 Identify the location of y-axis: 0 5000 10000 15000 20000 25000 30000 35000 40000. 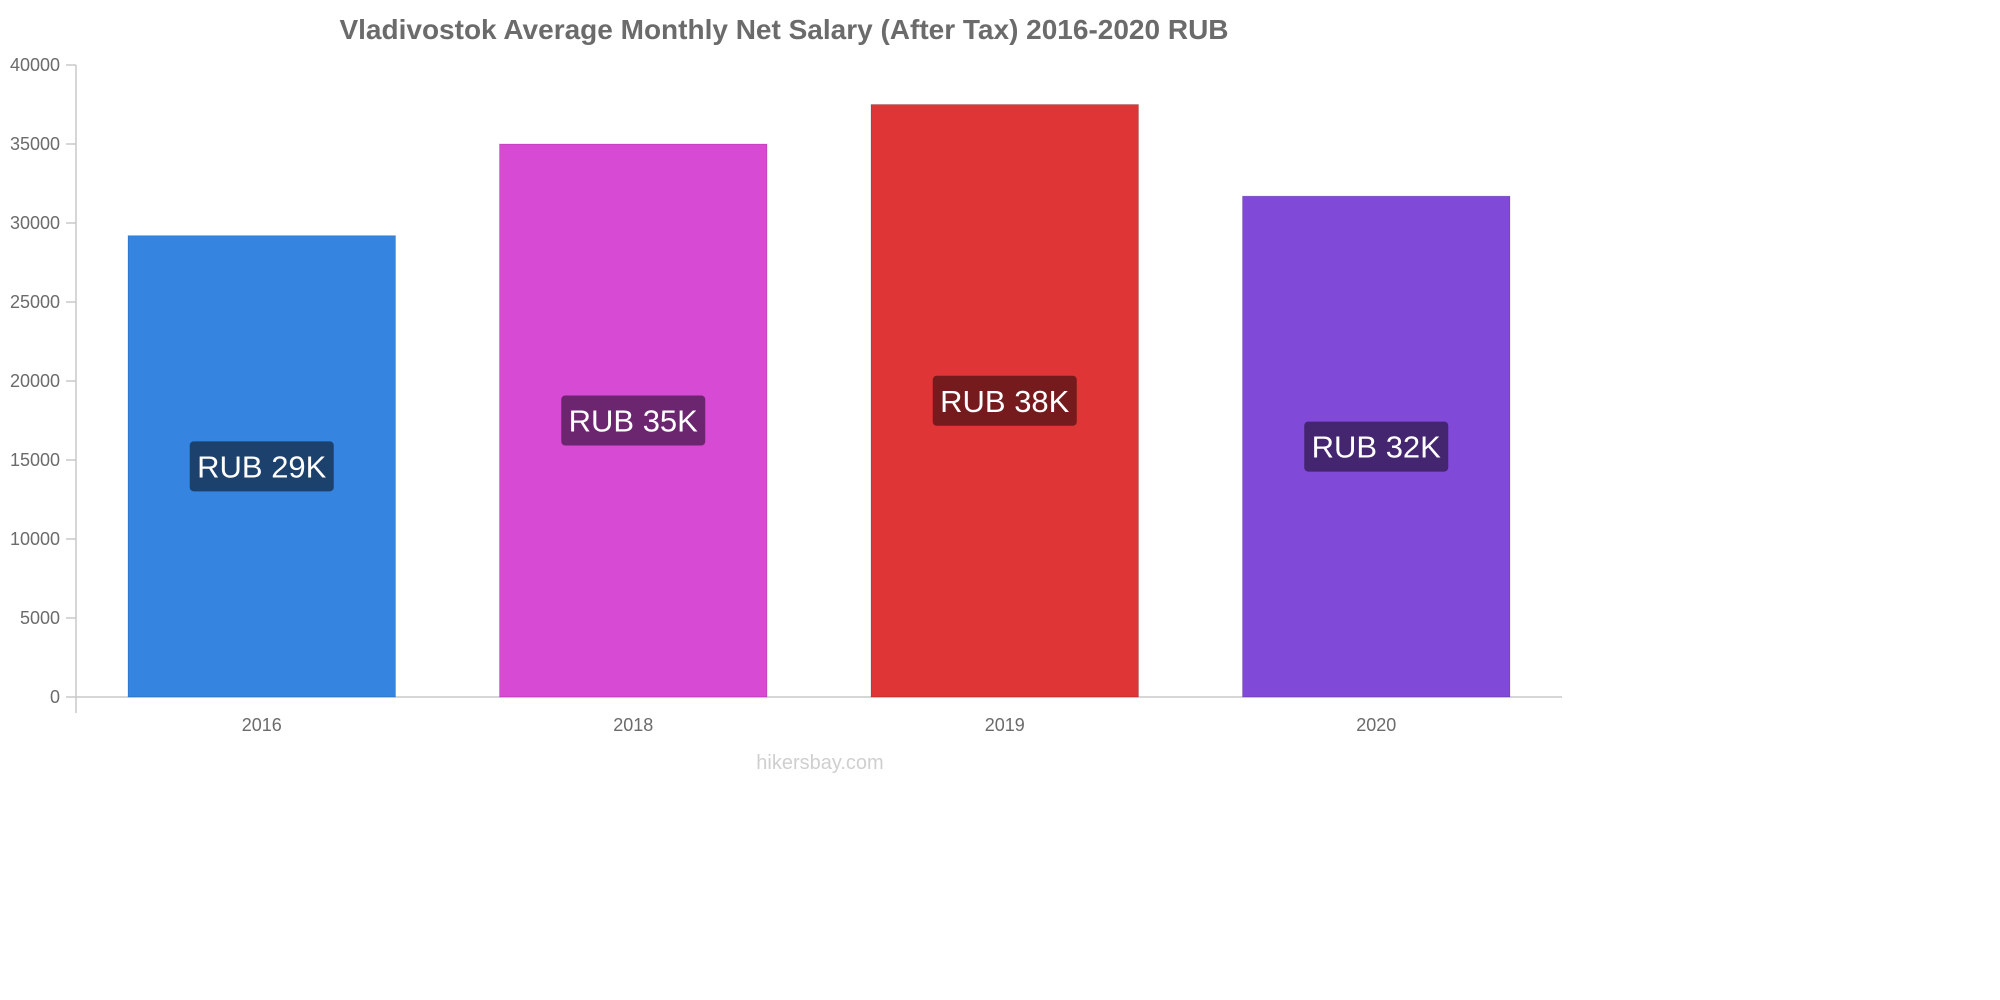
(43, 384).